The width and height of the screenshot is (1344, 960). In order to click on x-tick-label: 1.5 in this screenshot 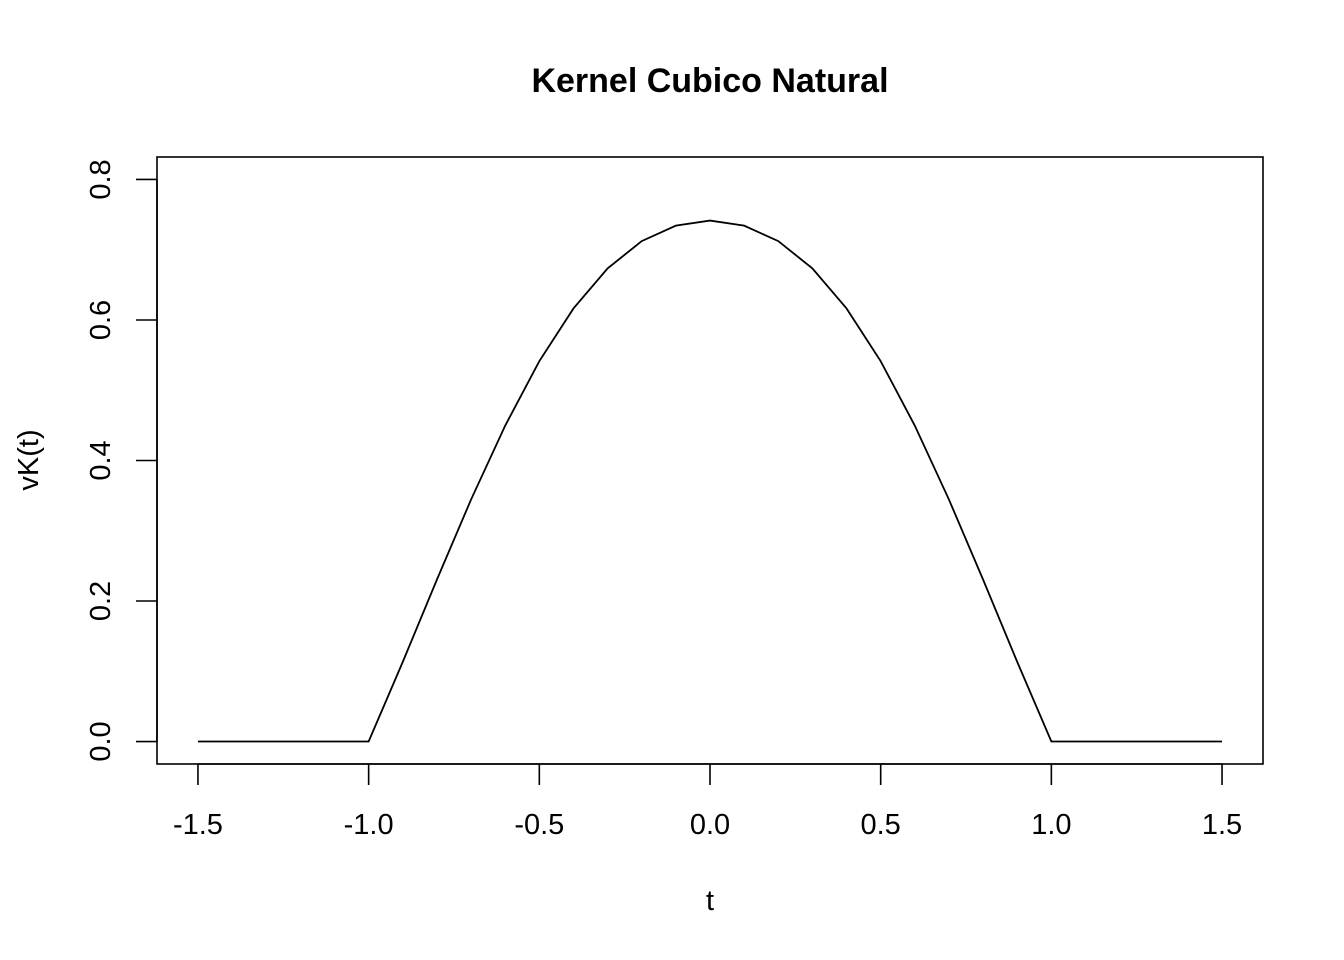, I will do `click(1222, 825)`.